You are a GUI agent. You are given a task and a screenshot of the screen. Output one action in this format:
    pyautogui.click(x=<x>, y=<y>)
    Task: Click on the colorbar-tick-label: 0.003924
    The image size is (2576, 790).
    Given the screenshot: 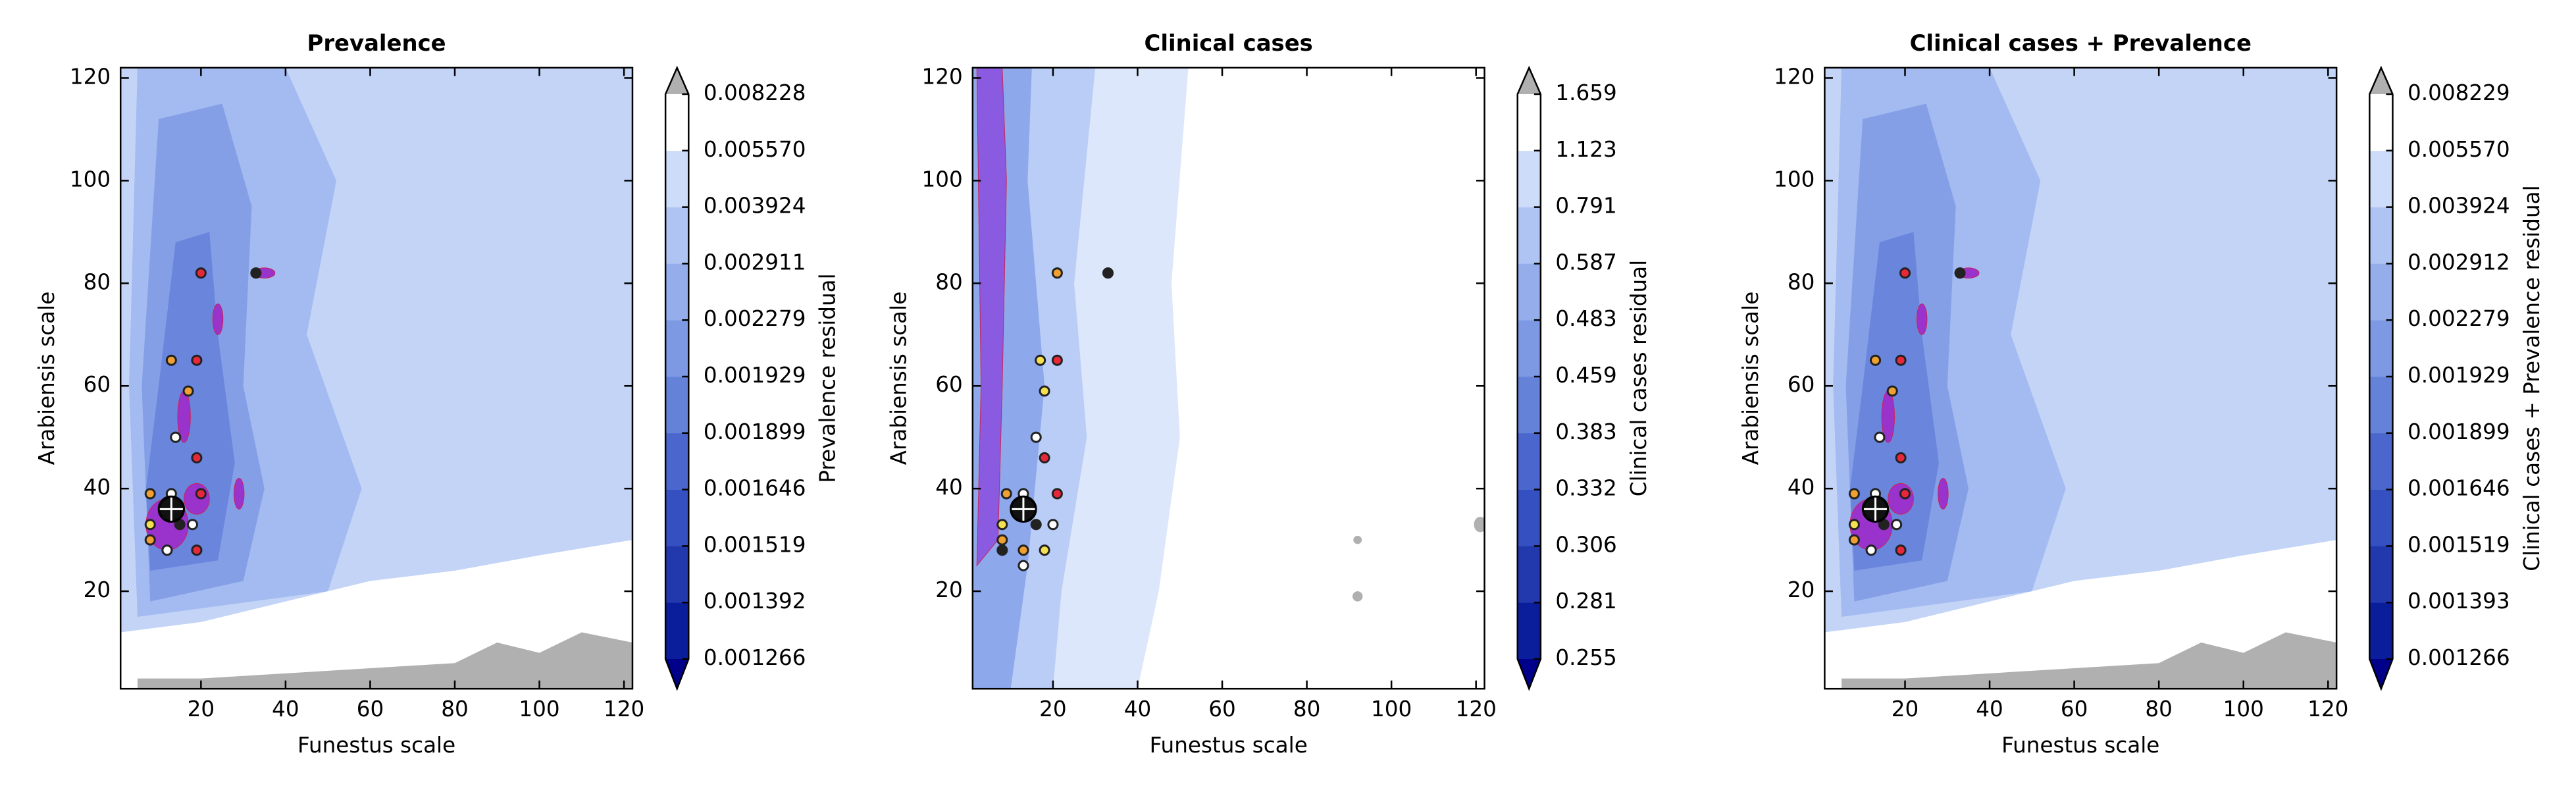 What is the action you would take?
    pyautogui.click(x=2459, y=207)
    